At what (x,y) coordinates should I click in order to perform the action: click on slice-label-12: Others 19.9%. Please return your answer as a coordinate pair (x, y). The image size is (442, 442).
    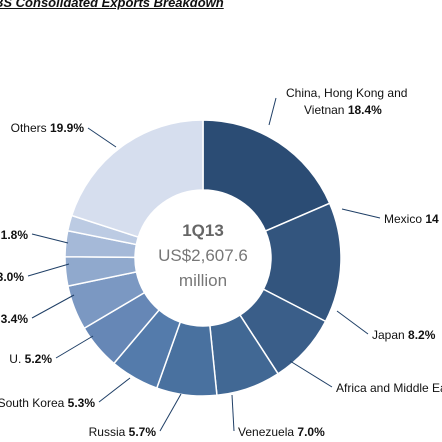
    Looking at the image, I should click on (48, 128).